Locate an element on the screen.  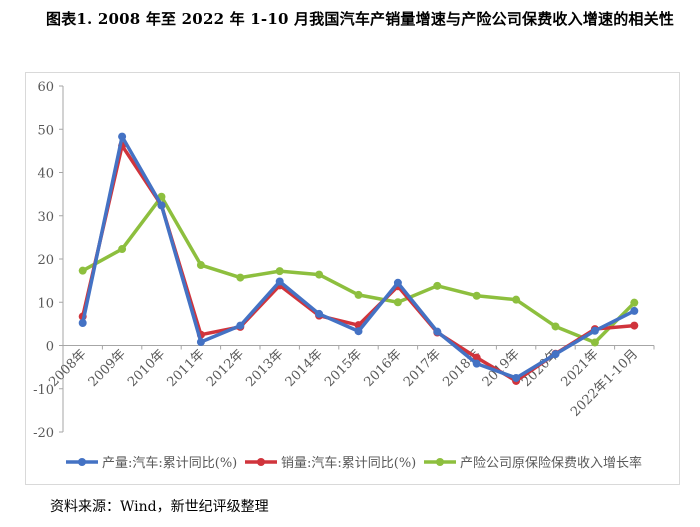
y-axis: -20 -10 0 10 20 30 40 50 60 is located at coordinates (48, 260).